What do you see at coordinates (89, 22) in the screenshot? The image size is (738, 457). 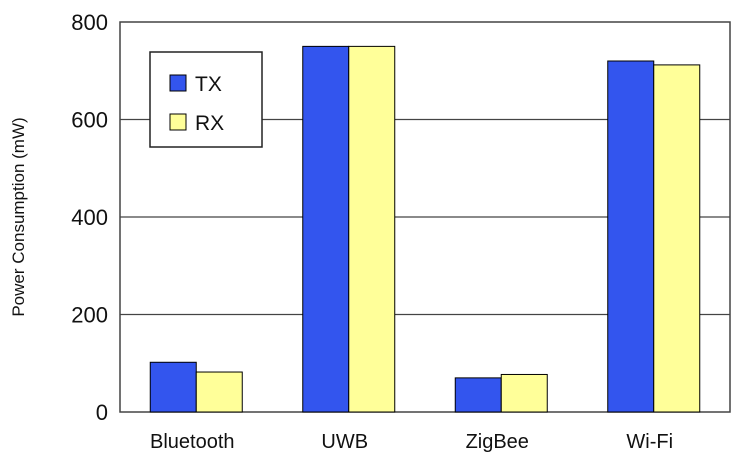 I see `y-tick-label: 800` at bounding box center [89, 22].